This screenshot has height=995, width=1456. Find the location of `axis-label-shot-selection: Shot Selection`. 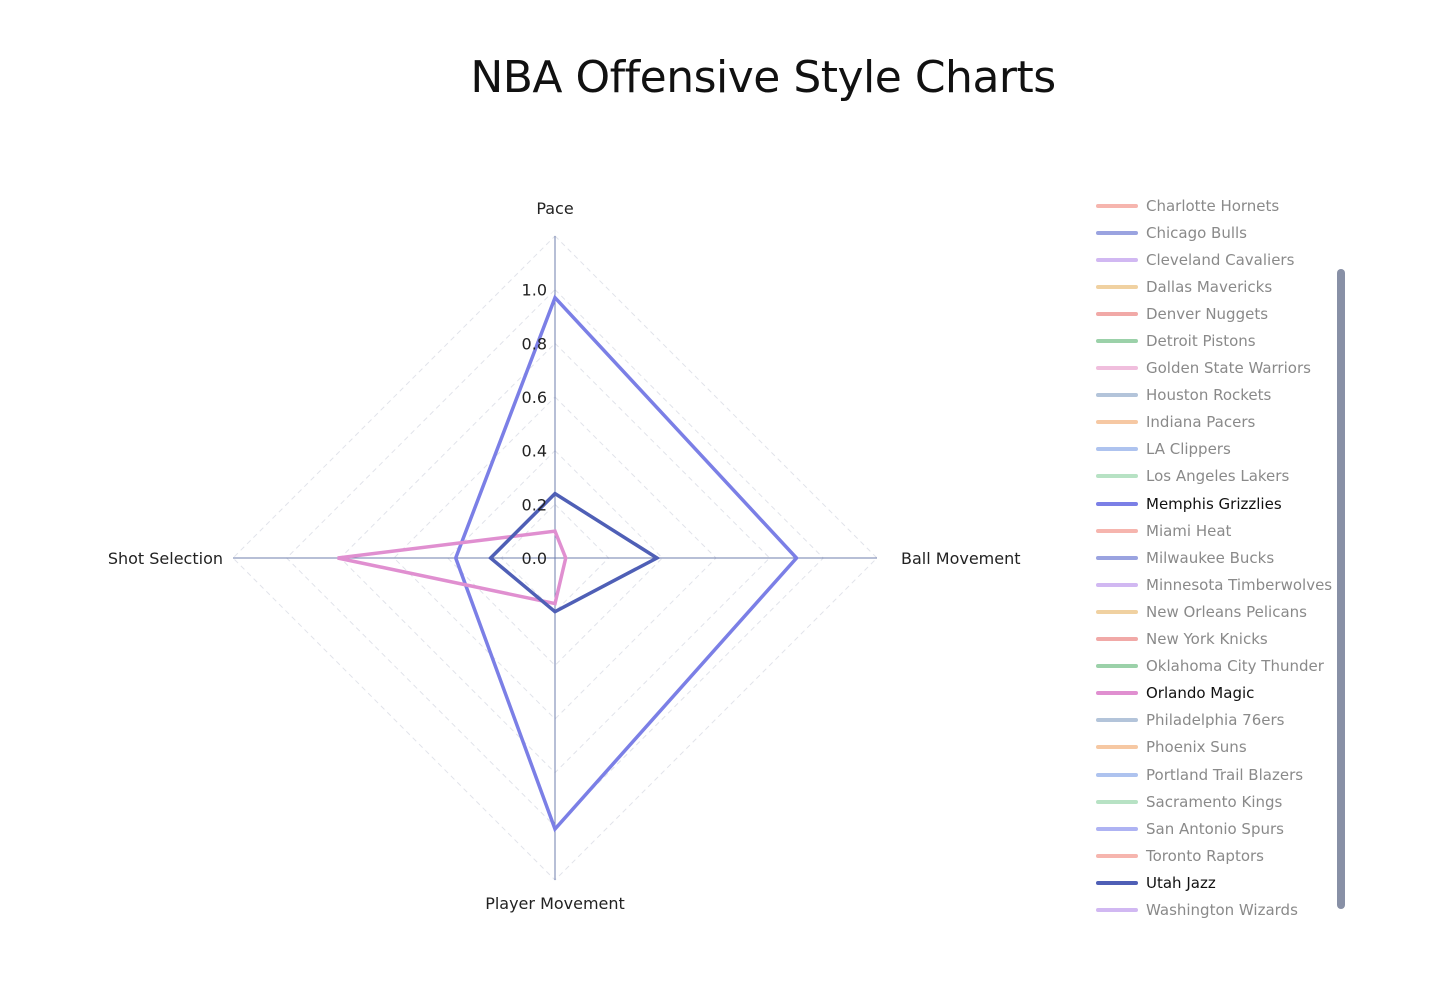

axis-label-shot-selection: Shot Selection is located at coordinates (165, 558).